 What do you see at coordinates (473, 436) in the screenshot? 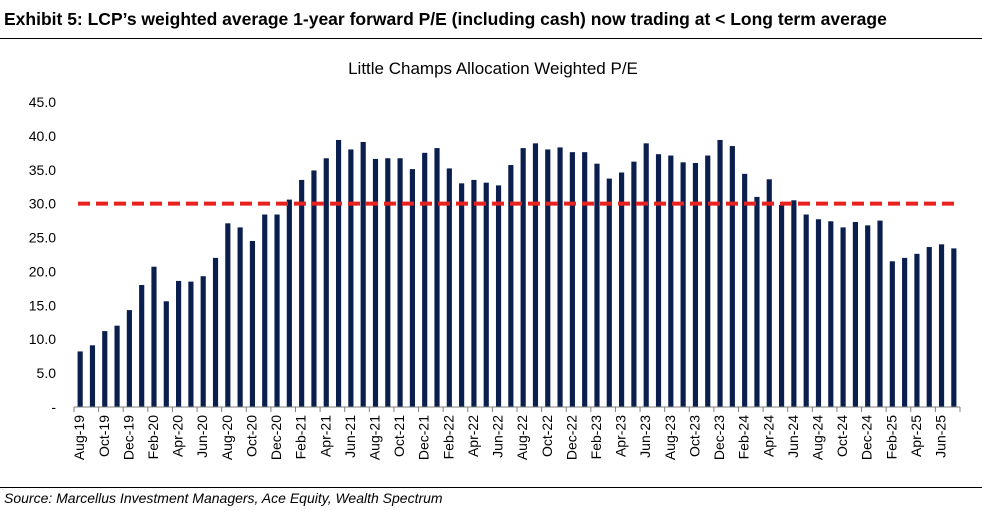
I see `x-tick-label: Apr-22` at bounding box center [473, 436].